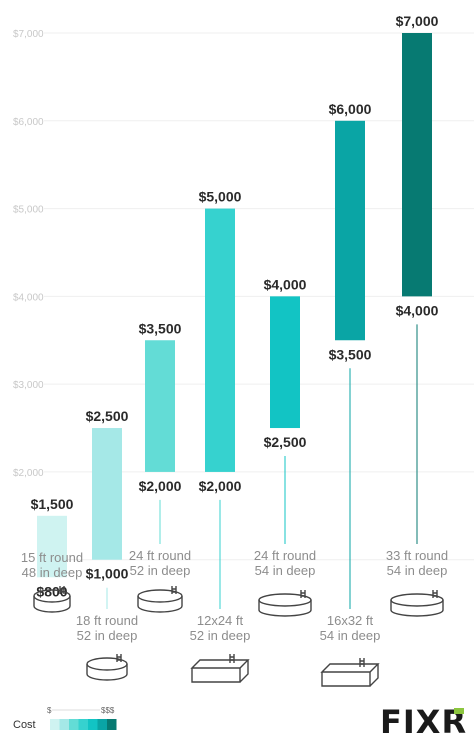 The image size is (474, 744). Describe the element at coordinates (417, 310) in the screenshot. I see `low-value-label: $4,000` at that location.